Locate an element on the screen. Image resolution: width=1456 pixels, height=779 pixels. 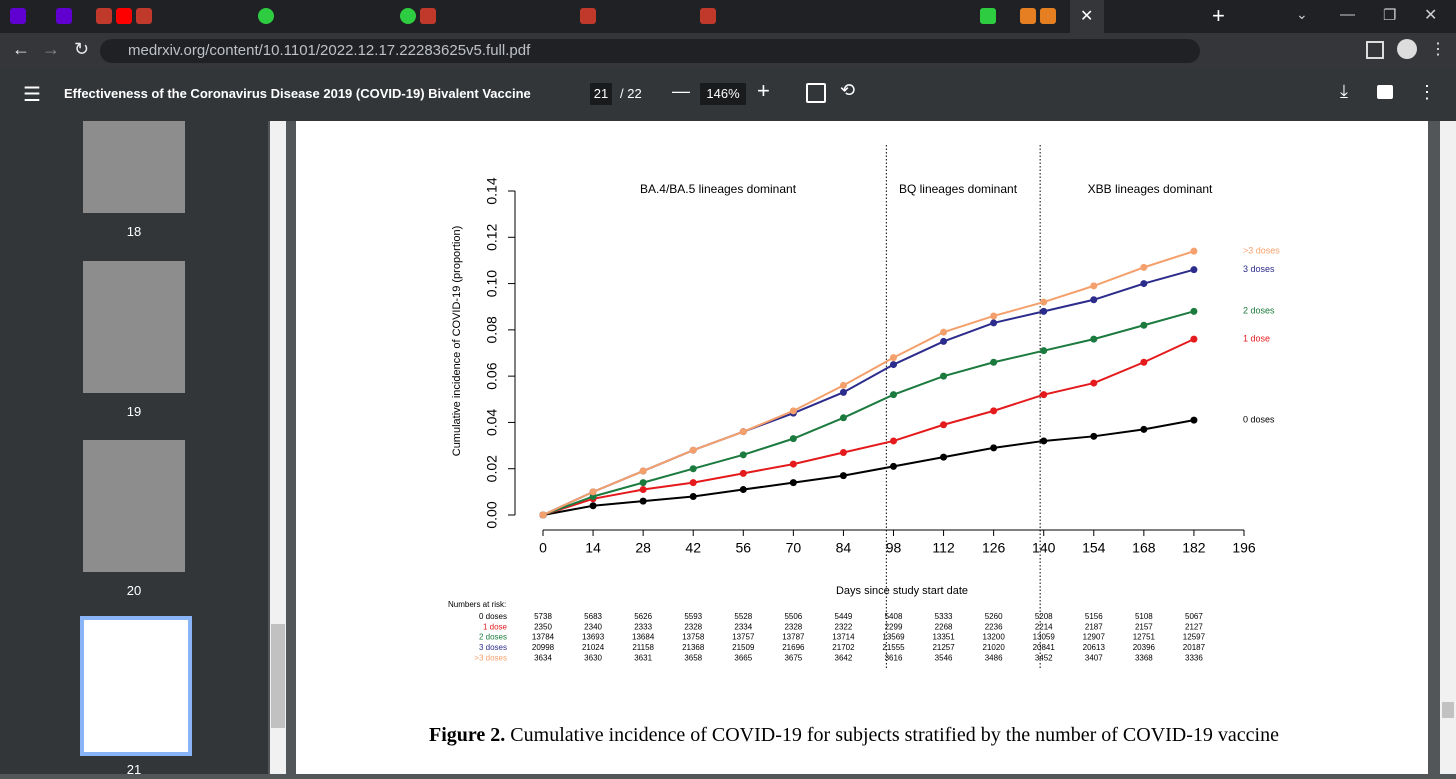
zoom-out: — is located at coordinates (681, 91).